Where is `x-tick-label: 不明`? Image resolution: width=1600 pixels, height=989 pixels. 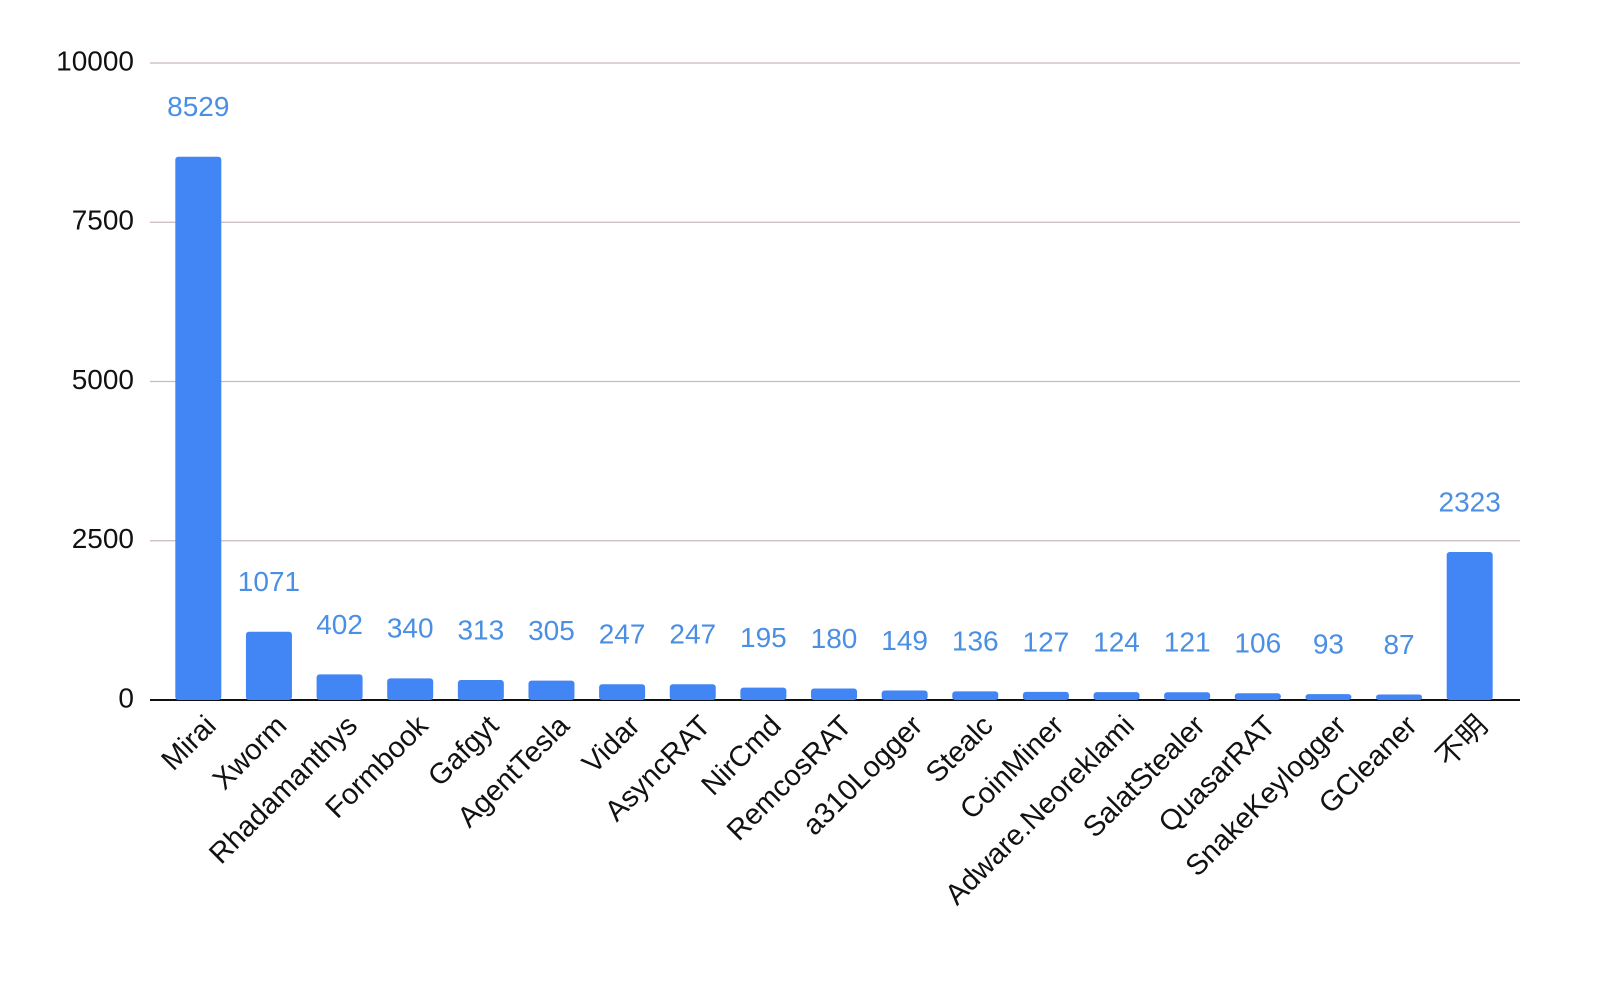
x-tick-label: 不明 is located at coordinates (1462, 742).